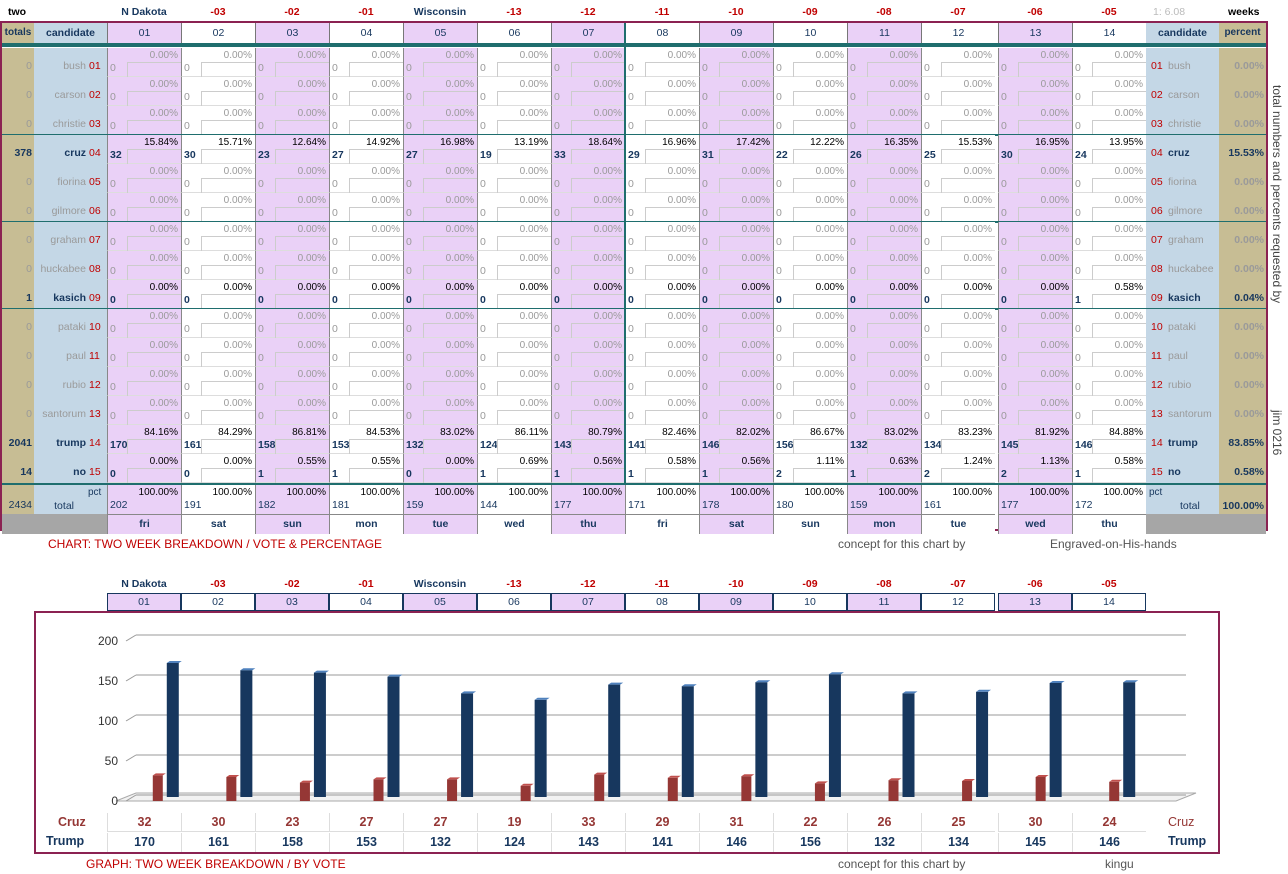 The image size is (1288, 874). Describe the element at coordinates (95, 182) in the screenshot. I see `candidate-number: 05` at that location.